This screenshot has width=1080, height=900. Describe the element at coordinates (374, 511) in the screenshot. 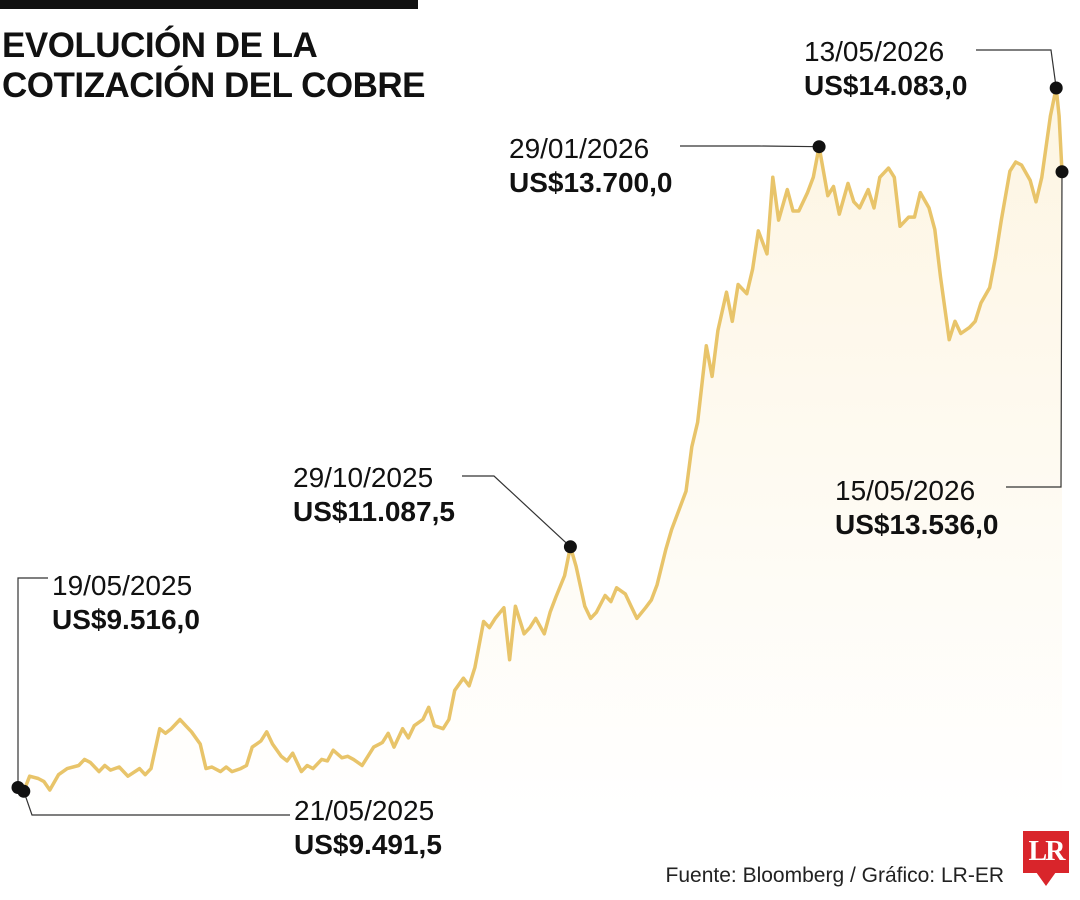

I see `annotation-value-label: US$11.087,5` at that location.